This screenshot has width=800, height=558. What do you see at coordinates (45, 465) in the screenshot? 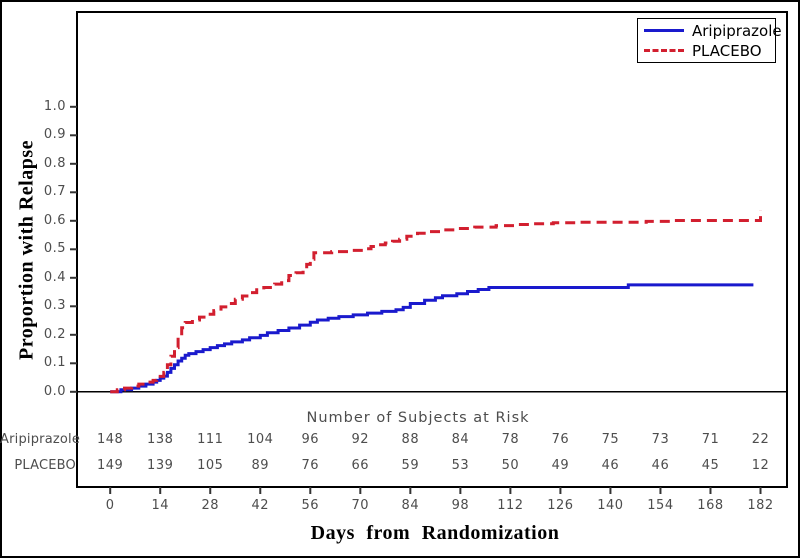
I see `risk-row-label: PLACEBO` at bounding box center [45, 465].